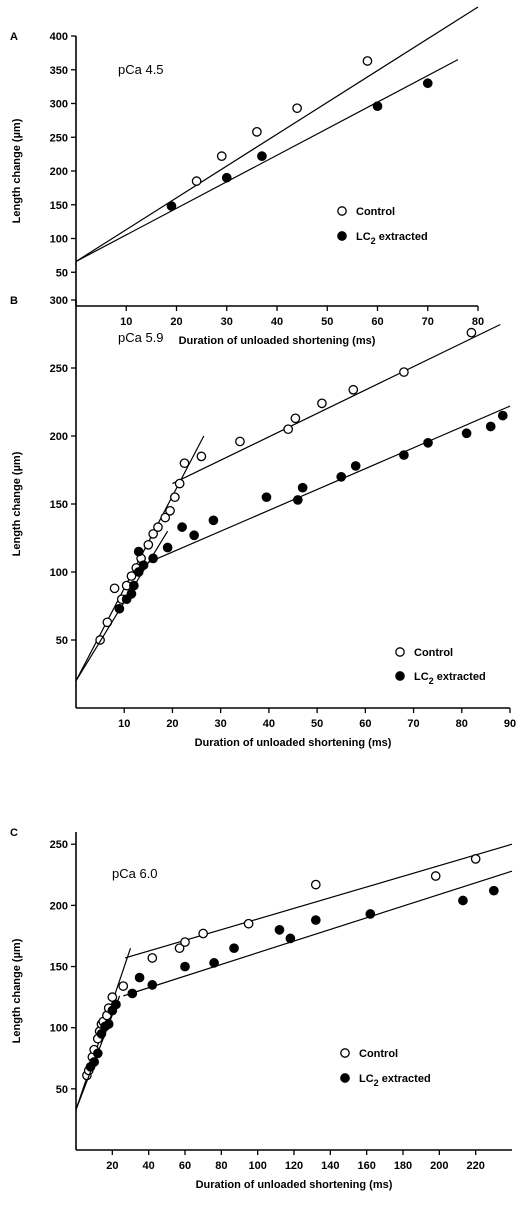 The height and width of the screenshot is (1221, 529). What do you see at coordinates (413, 724) in the screenshot?
I see `x-tick-label: 70` at bounding box center [413, 724].